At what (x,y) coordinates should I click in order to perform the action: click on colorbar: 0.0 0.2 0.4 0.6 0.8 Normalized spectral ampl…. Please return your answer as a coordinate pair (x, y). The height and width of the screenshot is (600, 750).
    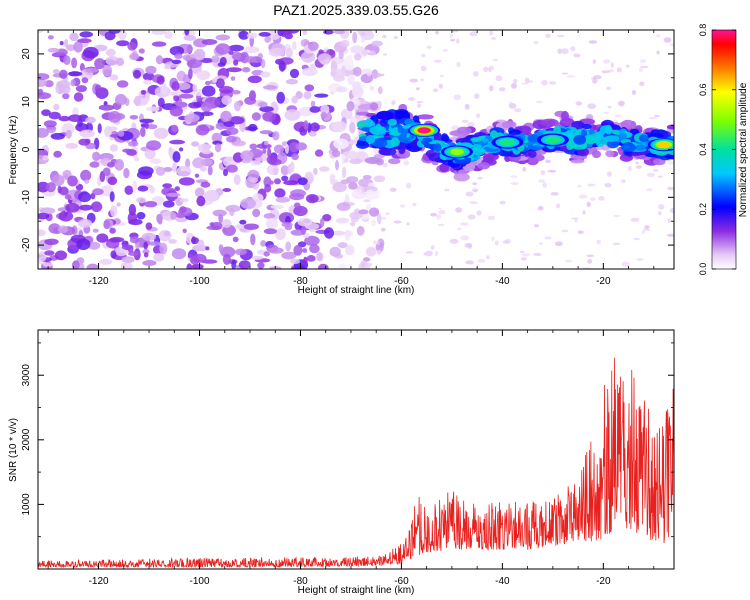
    Looking at the image, I should click on (723, 150).